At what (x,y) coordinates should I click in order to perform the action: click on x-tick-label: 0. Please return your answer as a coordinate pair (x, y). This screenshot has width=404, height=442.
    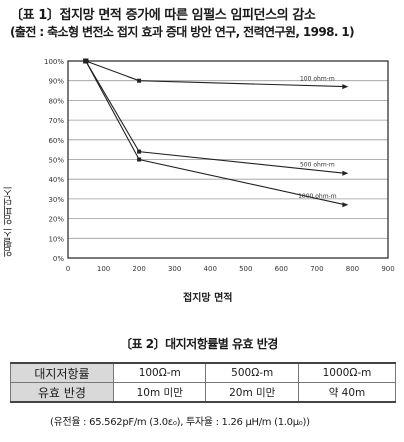
    Looking at the image, I should click on (68, 269).